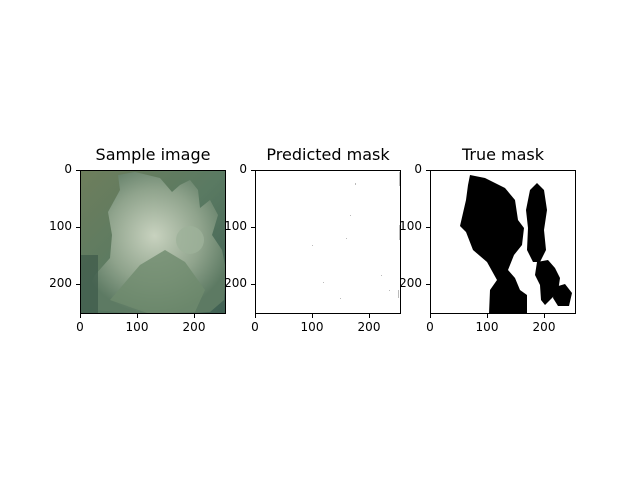 The height and width of the screenshot is (480, 640). I want to click on predicted-mask-image, so click(328, 242).